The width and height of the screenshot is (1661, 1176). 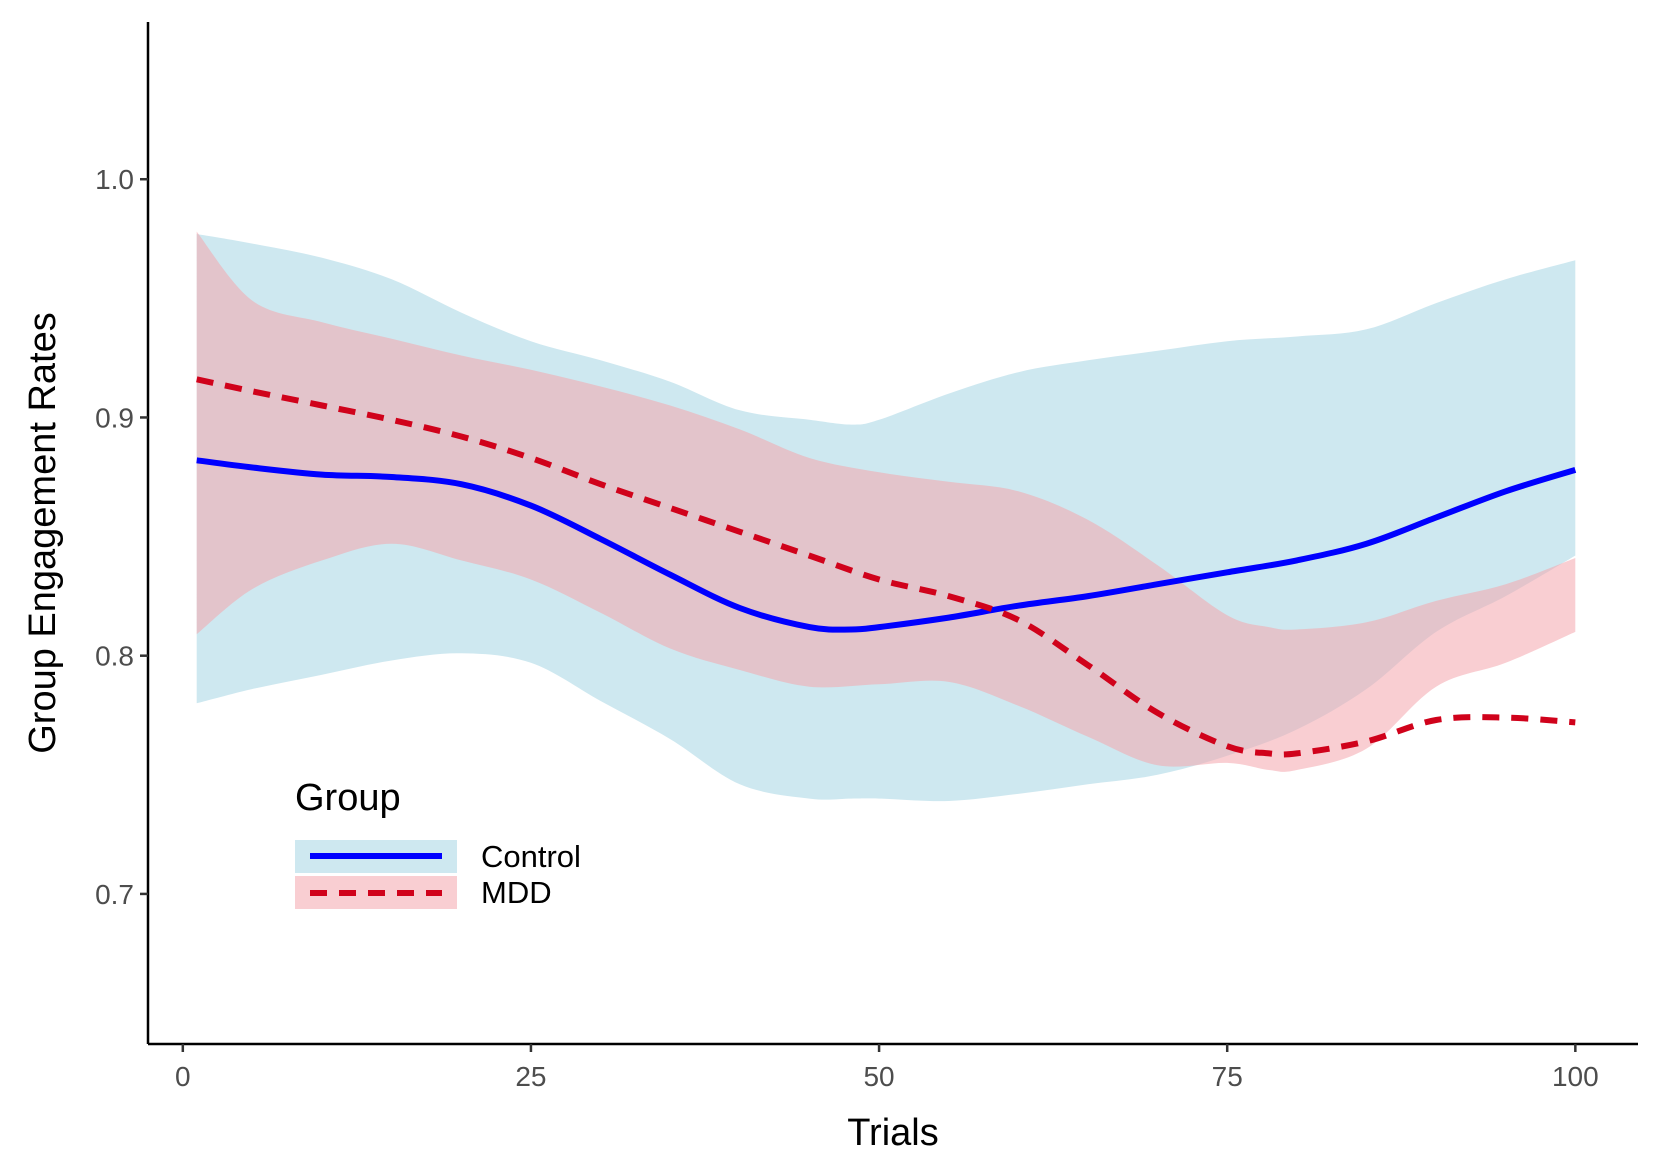 I want to click on y-axis-ticks: 0.7 0.8 0.9 1.0, so click(x=121, y=537).